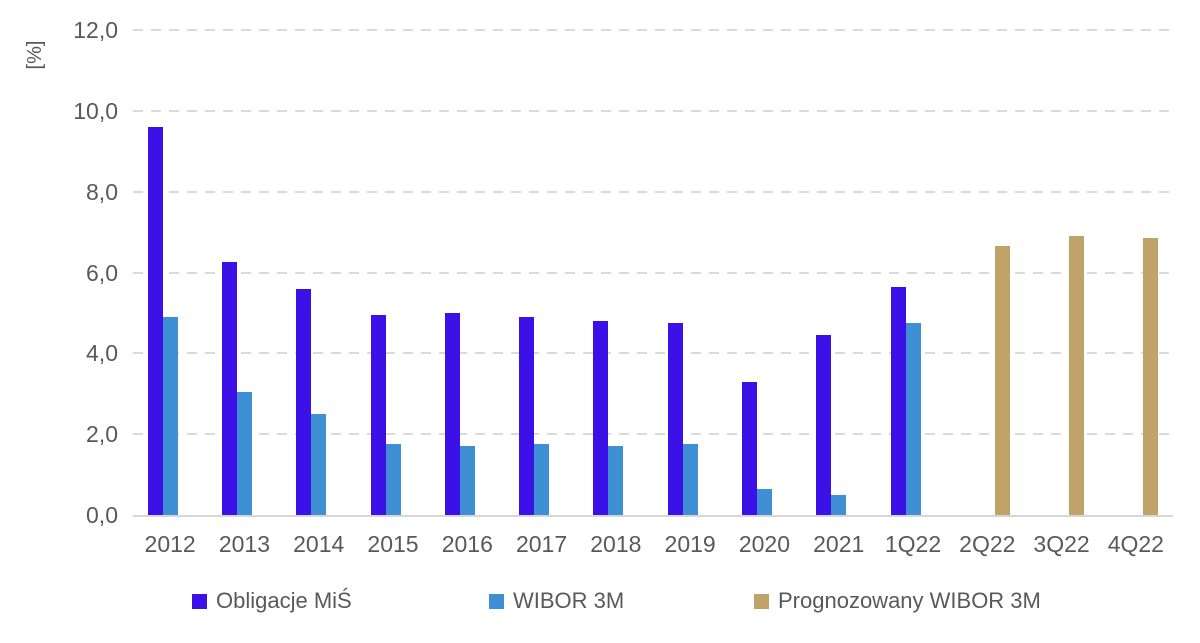 The width and height of the screenshot is (1200, 643). What do you see at coordinates (749, 448) in the screenshot?
I see `bar-obligacje-miś-2020` at bounding box center [749, 448].